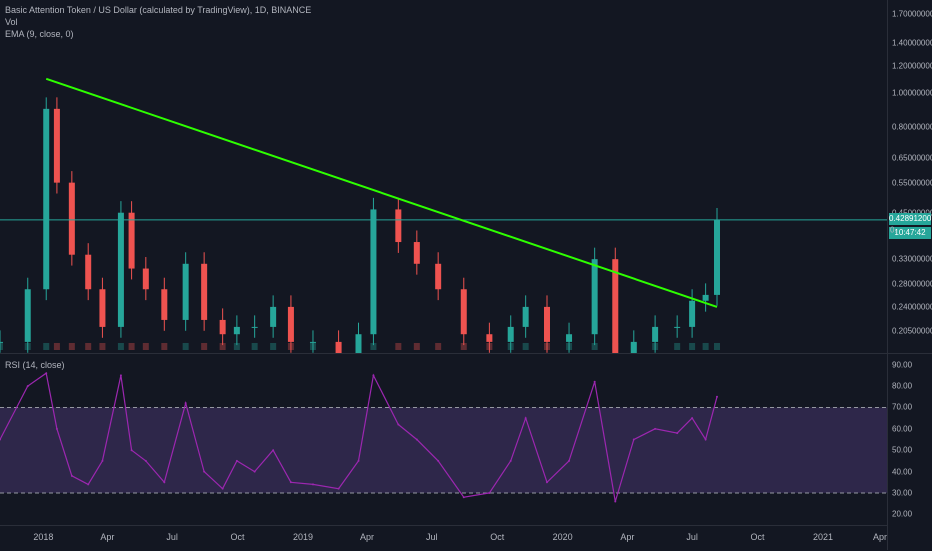  I want to click on price-tick-label: 0.45000000, so click(912, 212).